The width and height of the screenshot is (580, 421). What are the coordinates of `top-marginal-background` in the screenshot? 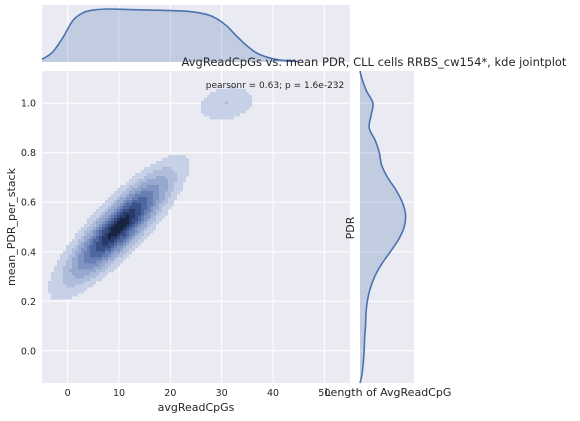 It's located at (196, 33).